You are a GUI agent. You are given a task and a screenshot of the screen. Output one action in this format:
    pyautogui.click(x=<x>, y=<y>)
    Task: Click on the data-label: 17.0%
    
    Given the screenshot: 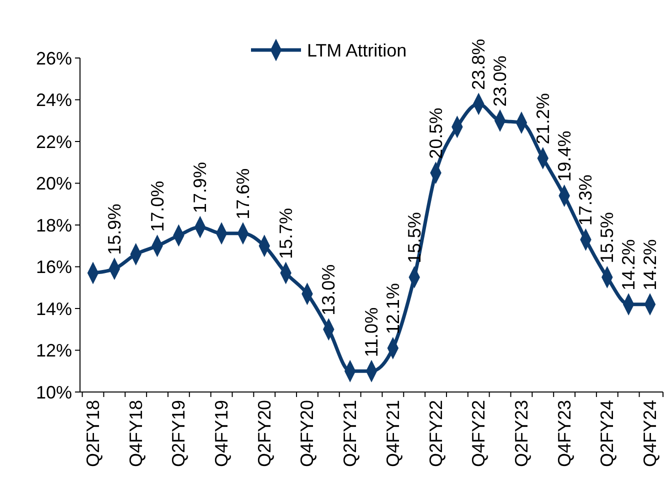 What is the action you would take?
    pyautogui.click(x=157, y=206)
    